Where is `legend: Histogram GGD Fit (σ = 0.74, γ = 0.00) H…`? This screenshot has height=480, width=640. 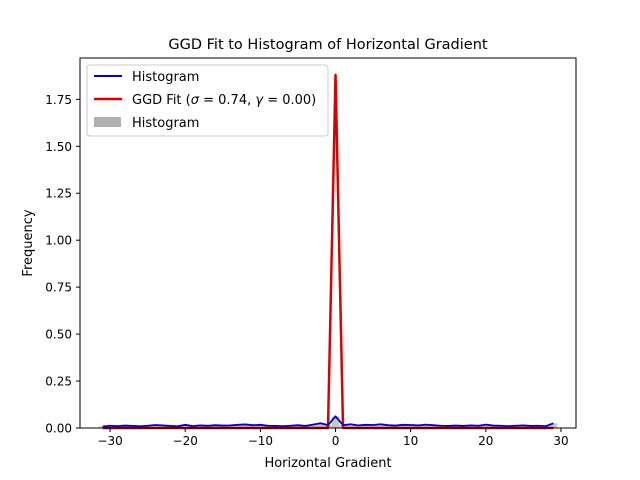 legend: Histogram GGD Fit (σ = 0.74, γ = 0.00) H… is located at coordinates (207, 100).